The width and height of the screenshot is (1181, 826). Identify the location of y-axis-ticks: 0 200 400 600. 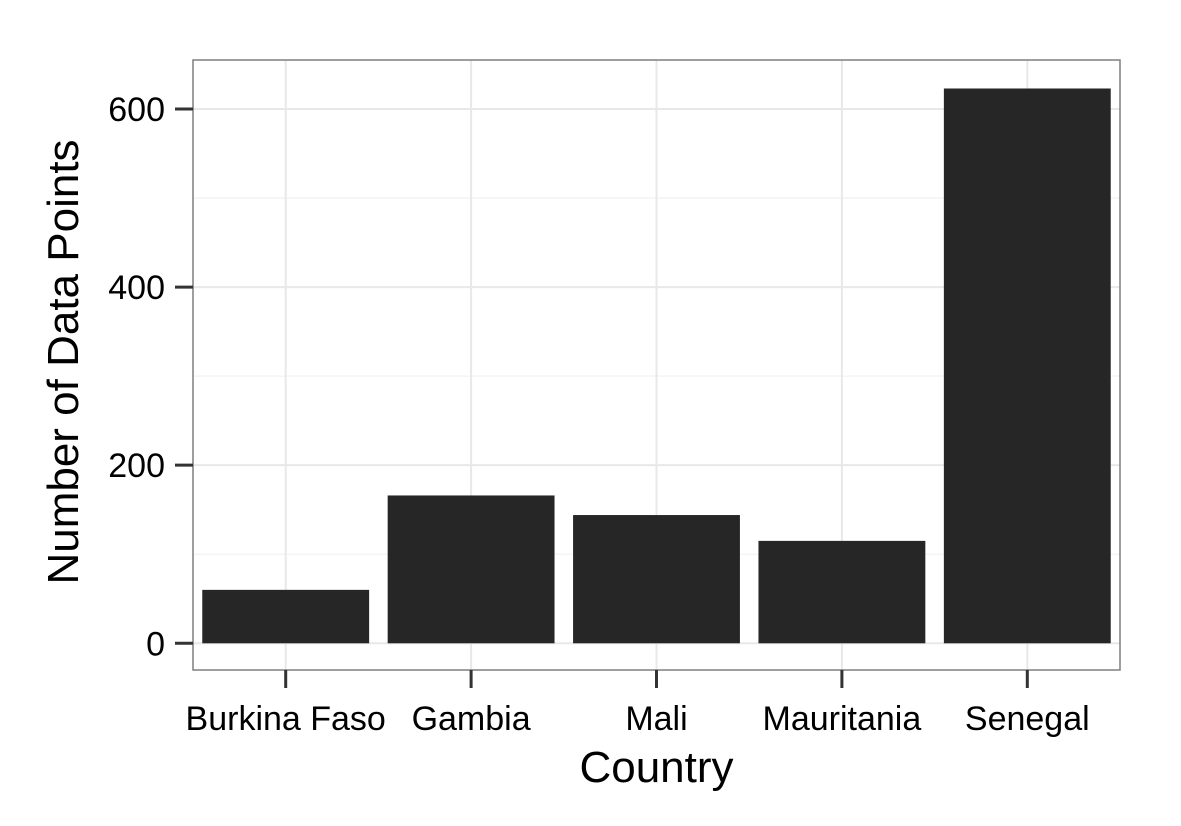
(150, 377).